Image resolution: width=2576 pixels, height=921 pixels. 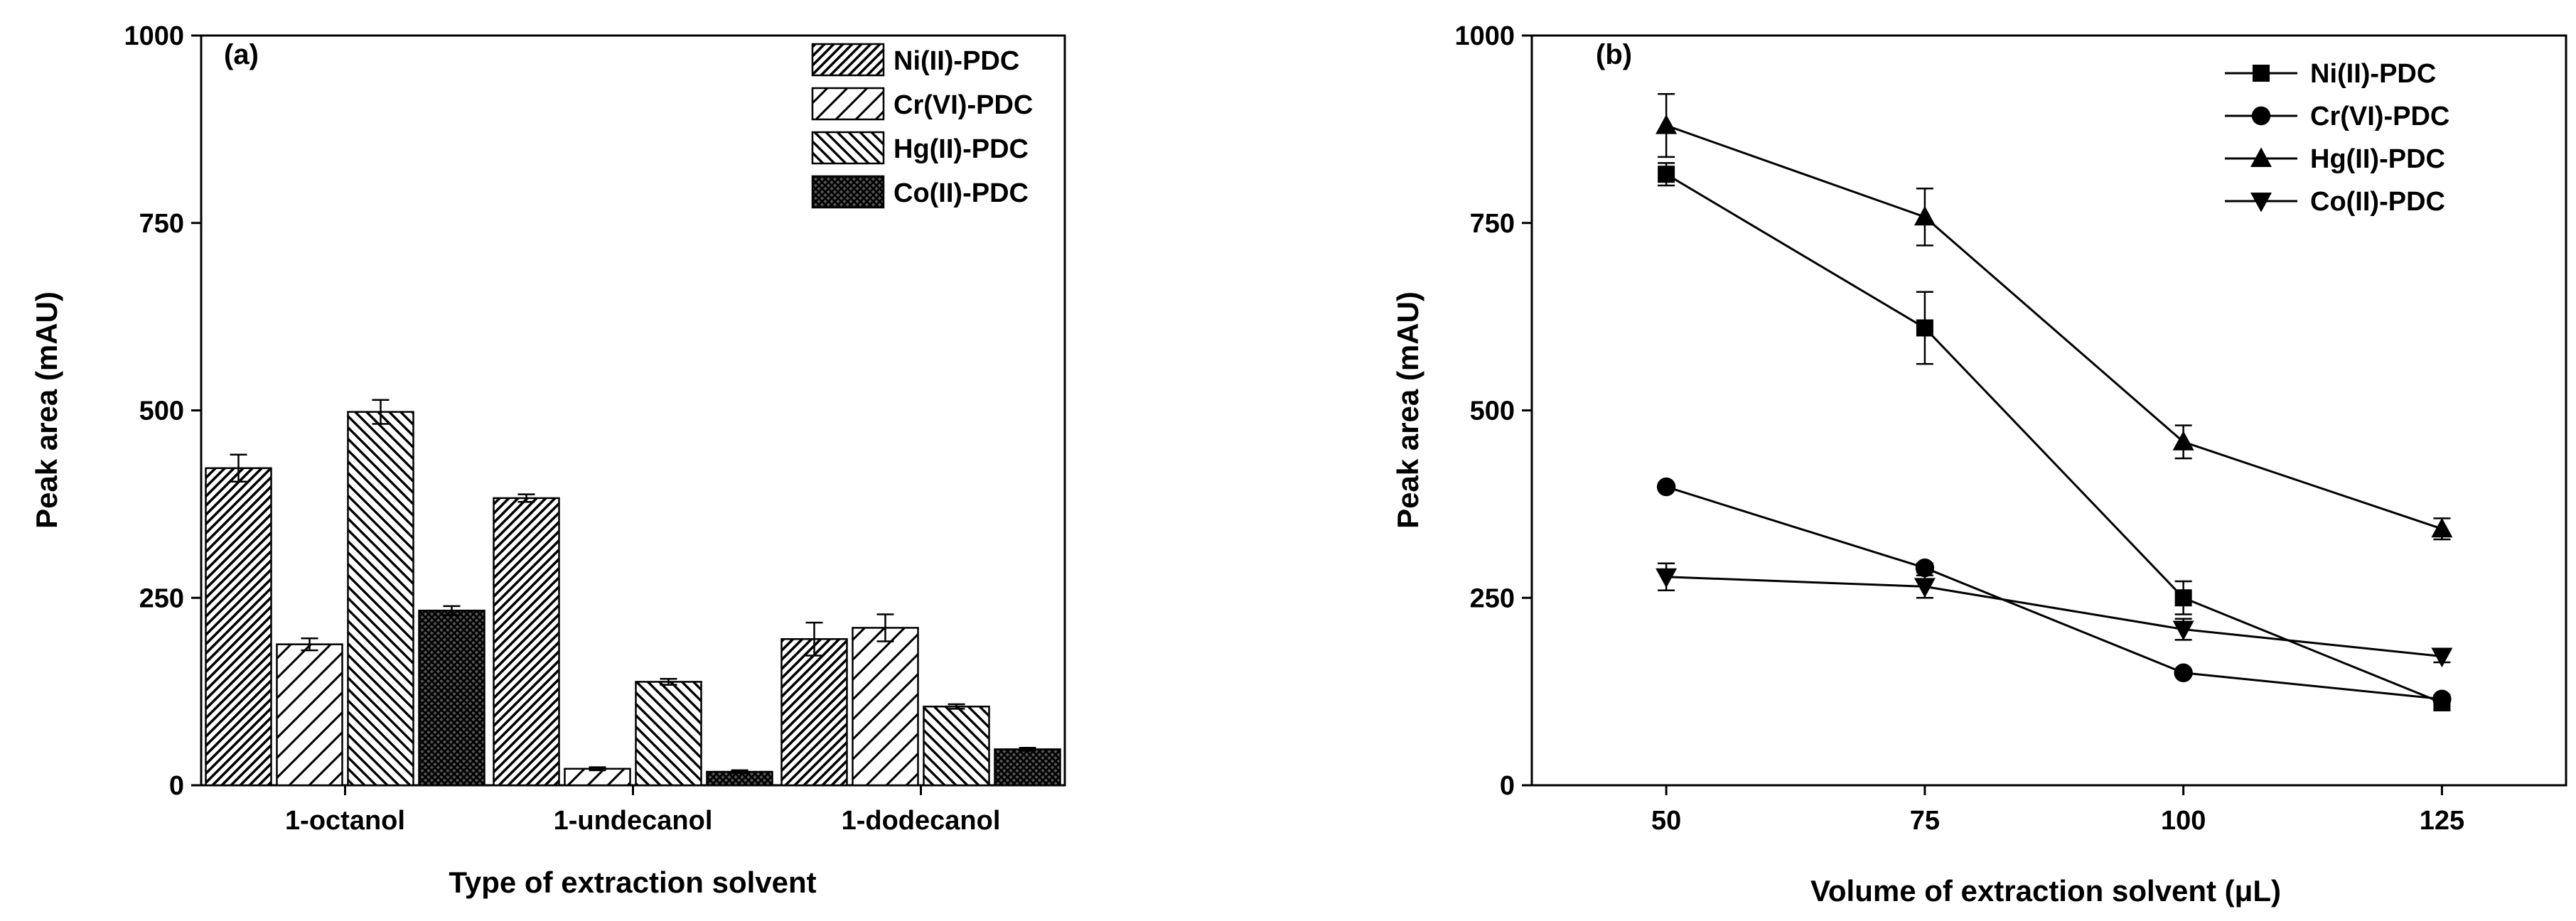 I want to click on x-axis: 50 75 100 125, so click(x=2057, y=810).